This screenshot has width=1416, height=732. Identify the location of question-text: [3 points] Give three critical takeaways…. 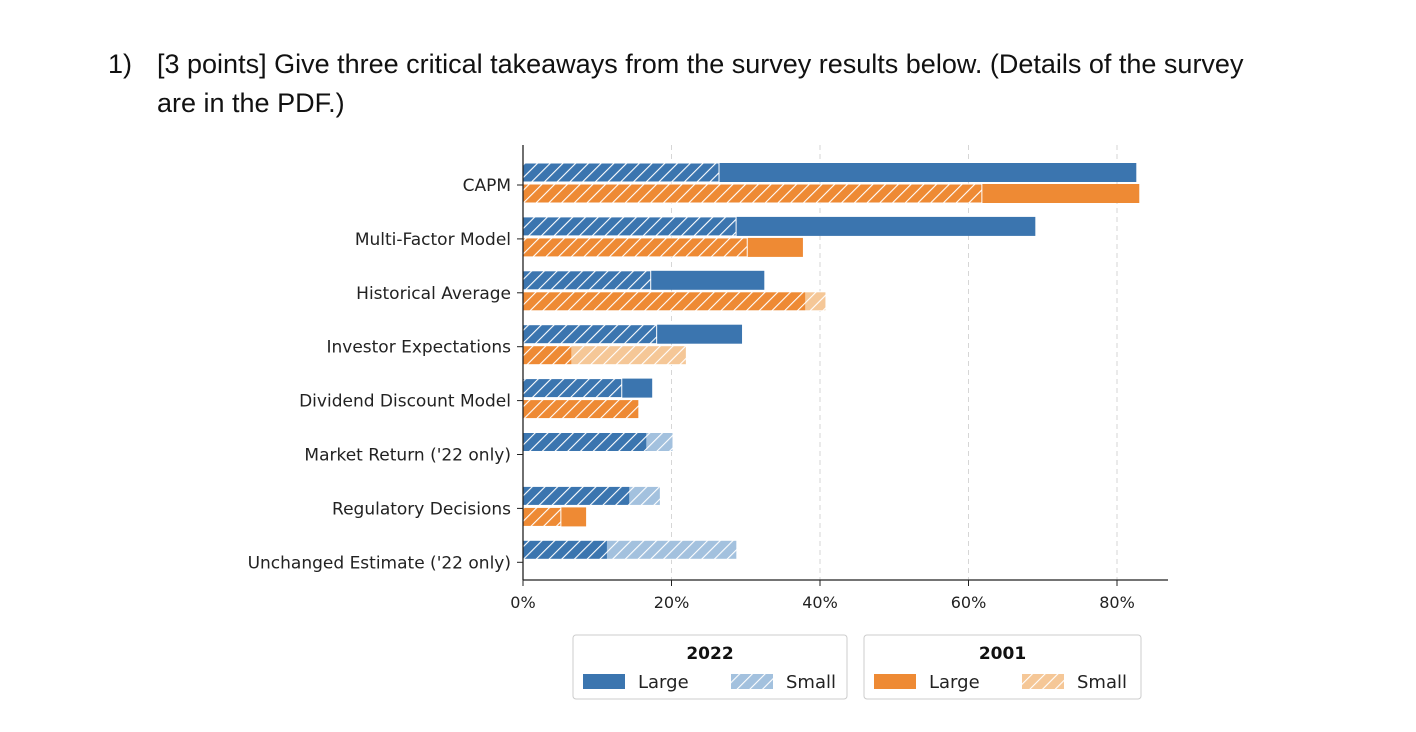
(700, 83).